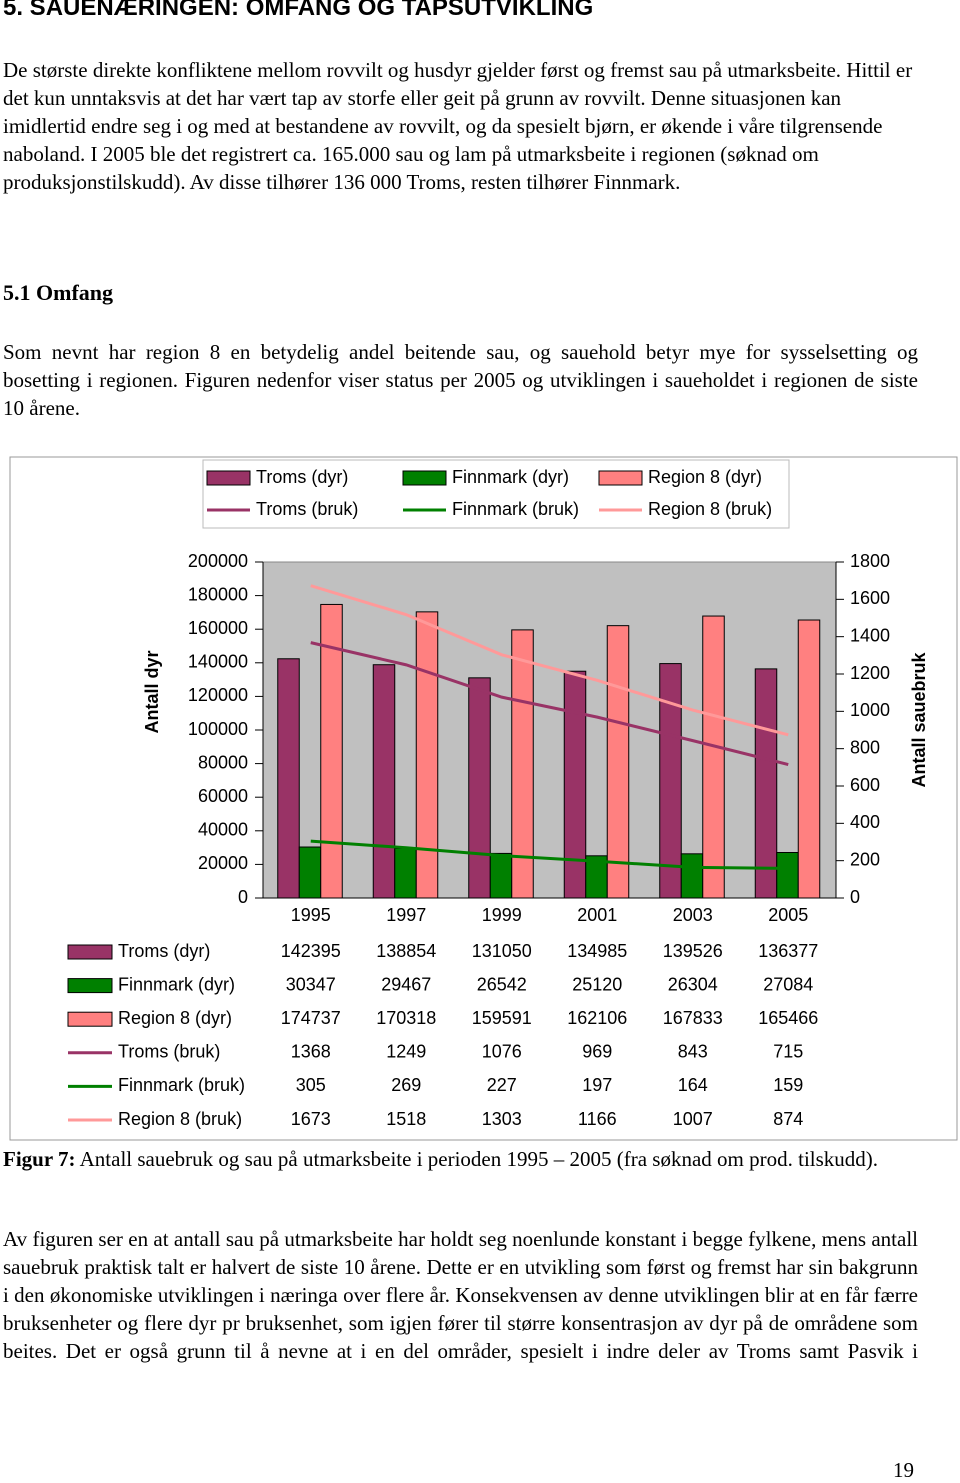  I want to click on table-row-label: Region 8 (dyr), so click(175, 1018).